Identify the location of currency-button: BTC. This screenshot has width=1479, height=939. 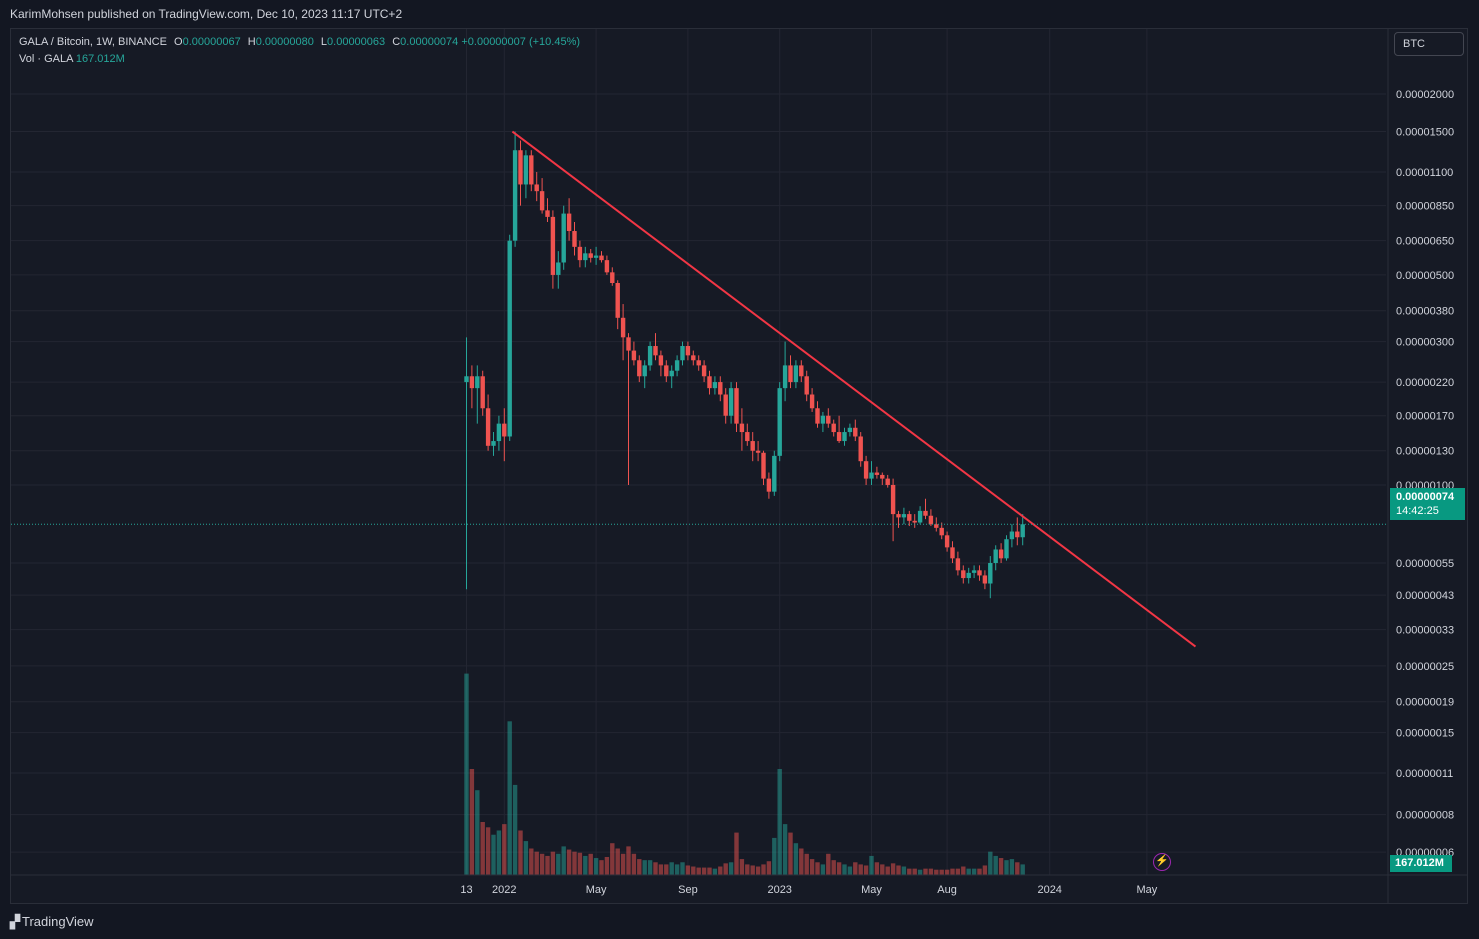
(1429, 44).